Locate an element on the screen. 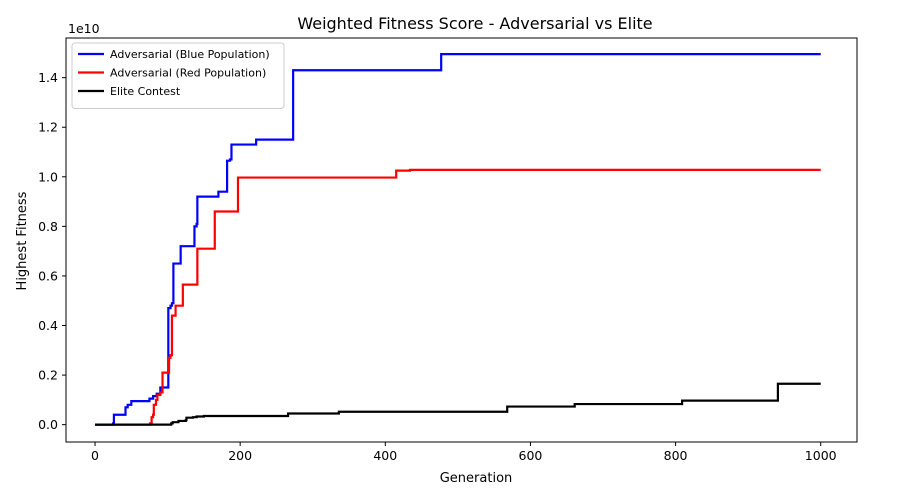  y-tick-label: 0.6 is located at coordinates (48, 275).